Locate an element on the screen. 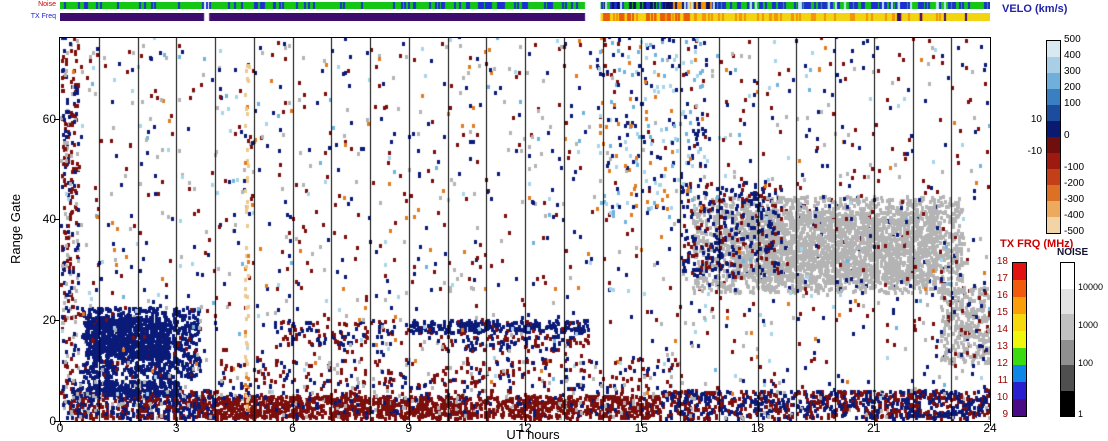 This screenshot has height=441, width=1108. noise-strip is located at coordinates (525, 5).